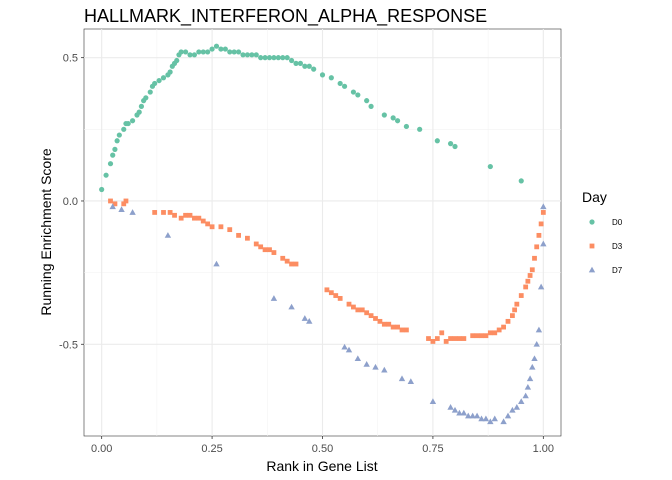 Image resolution: width=672 pixels, height=480 pixels. Describe the element at coordinates (617, 222) in the screenshot. I see `legend-label: D0` at that location.